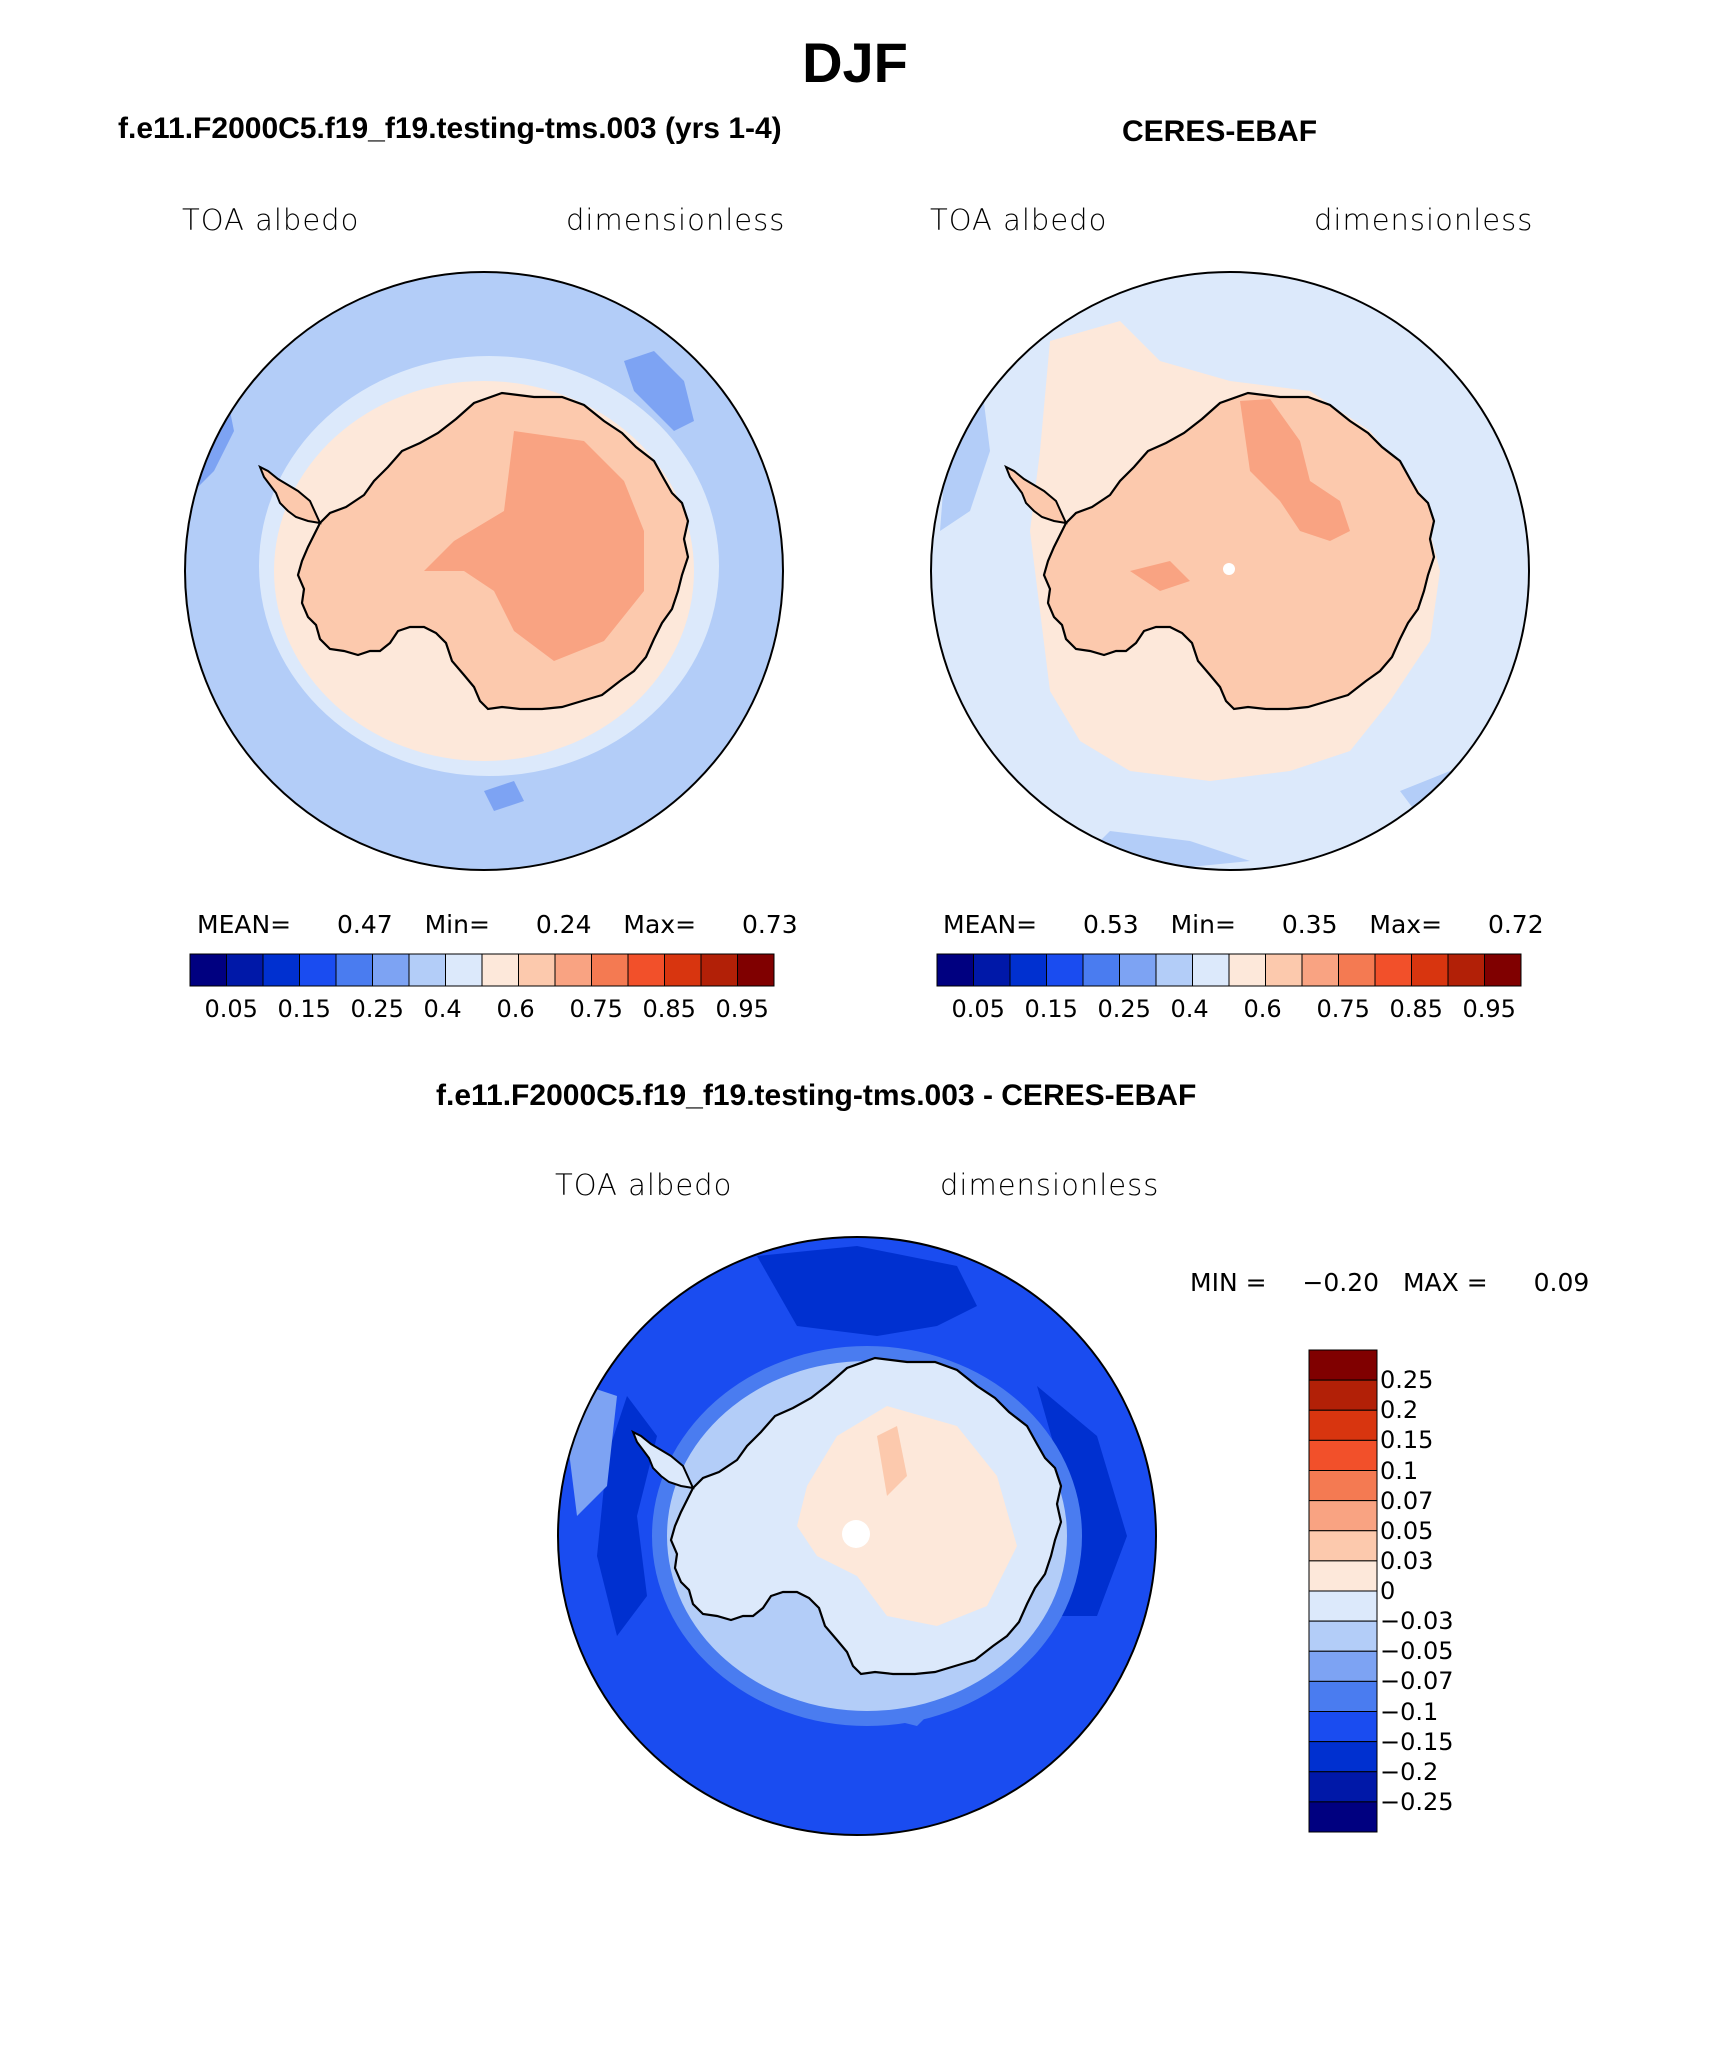 This screenshot has width=1710, height=2061. Describe the element at coordinates (1409, 1771) in the screenshot. I see `diff-colorbar-tick-label: −0.2` at that location.